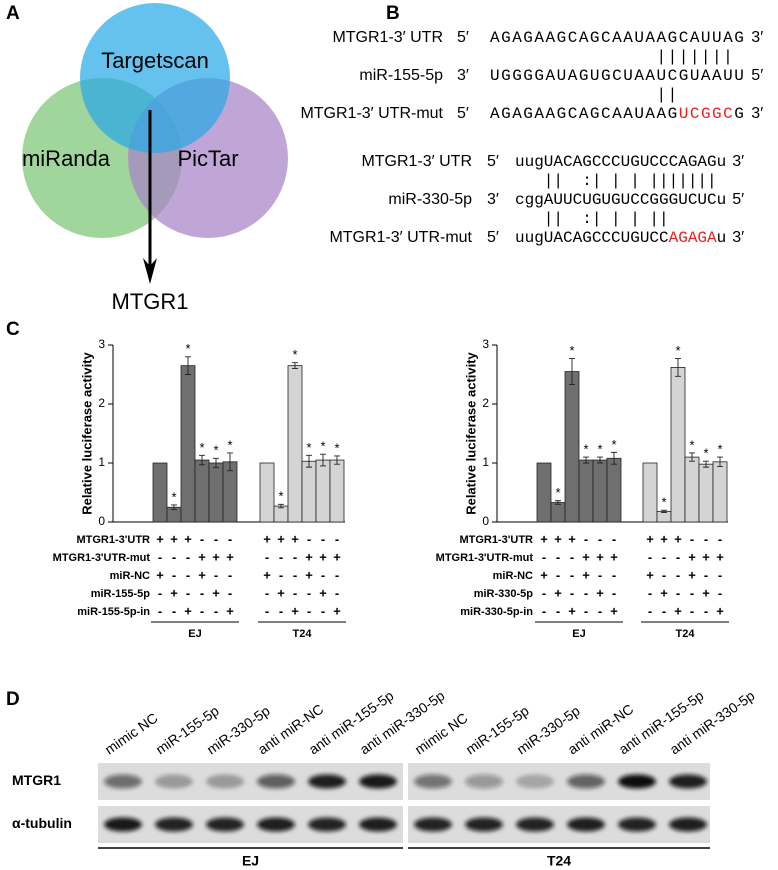 The height and width of the screenshot is (870, 778). I want to click on pairing: |||||||, so click(617, 57).